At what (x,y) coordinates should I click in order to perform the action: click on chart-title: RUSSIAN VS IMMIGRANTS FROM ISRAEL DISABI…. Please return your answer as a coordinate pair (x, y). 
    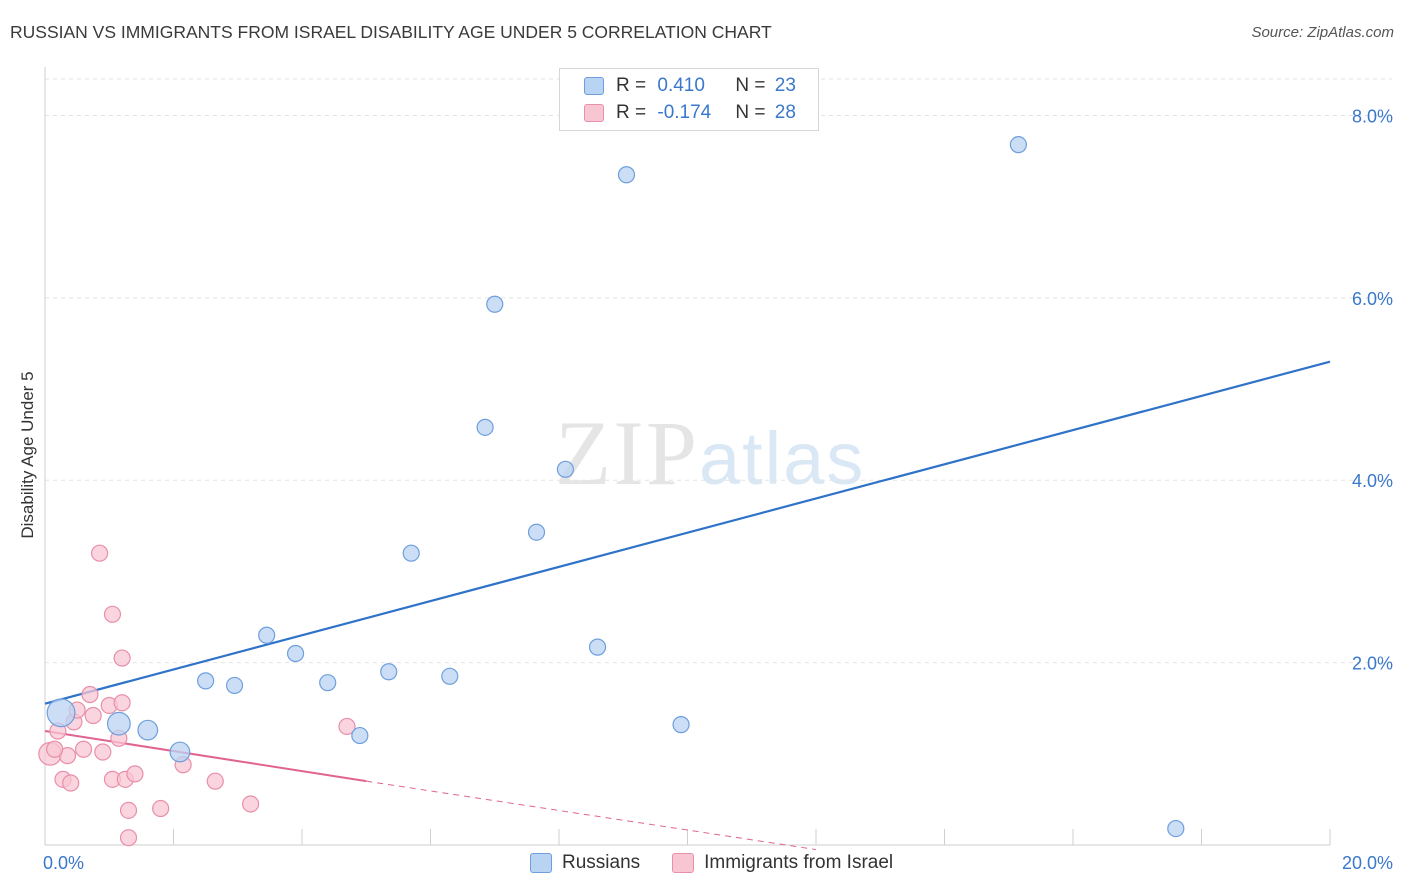
    Looking at the image, I should click on (391, 32).